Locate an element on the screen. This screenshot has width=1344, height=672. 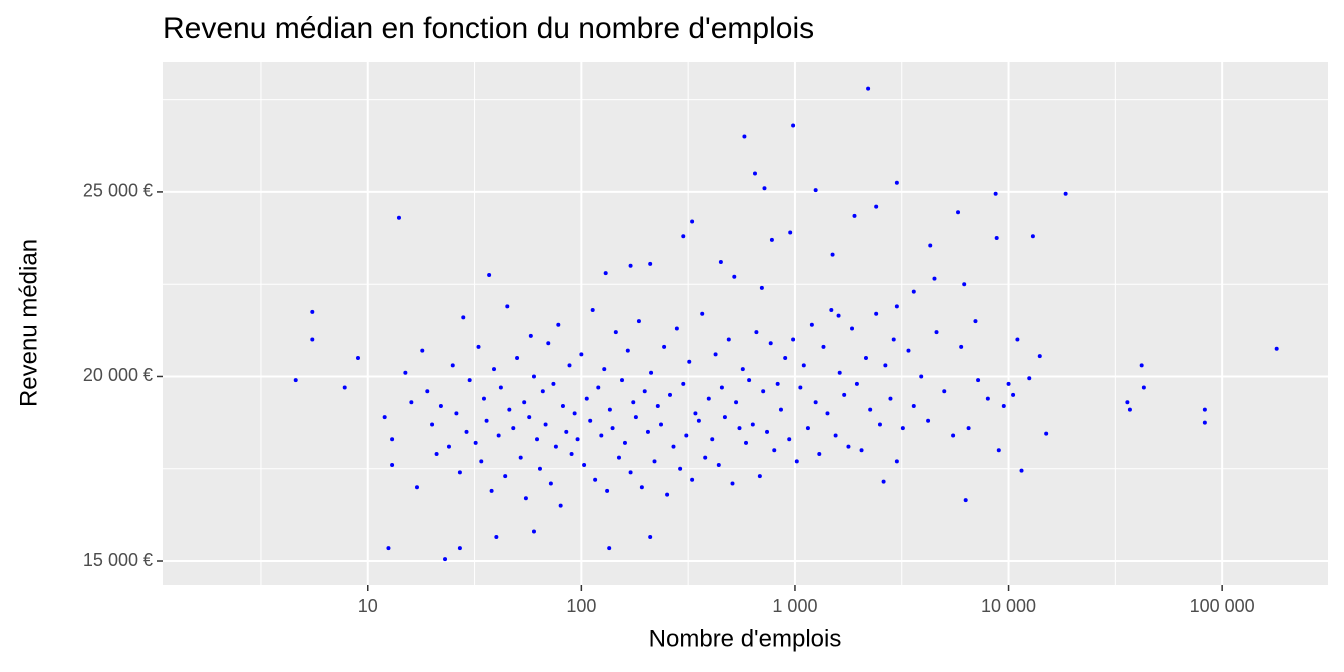
y-axis-title: Revenu médian is located at coordinates (28, 323).